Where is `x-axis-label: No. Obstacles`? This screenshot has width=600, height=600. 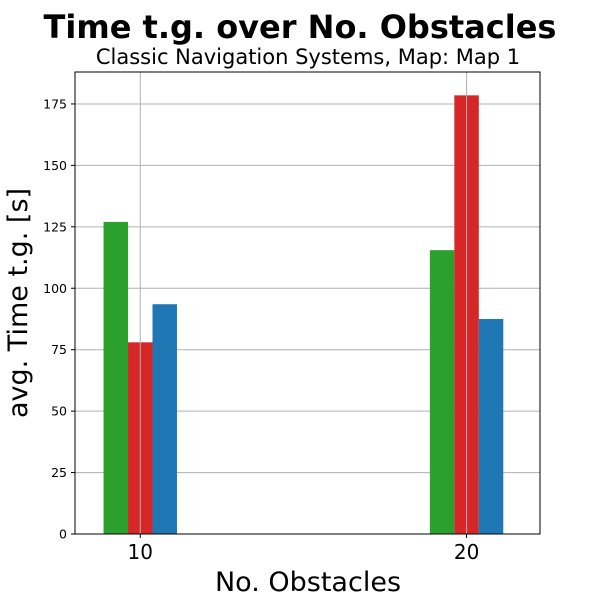 x-axis-label: No. Obstacles is located at coordinates (308, 582).